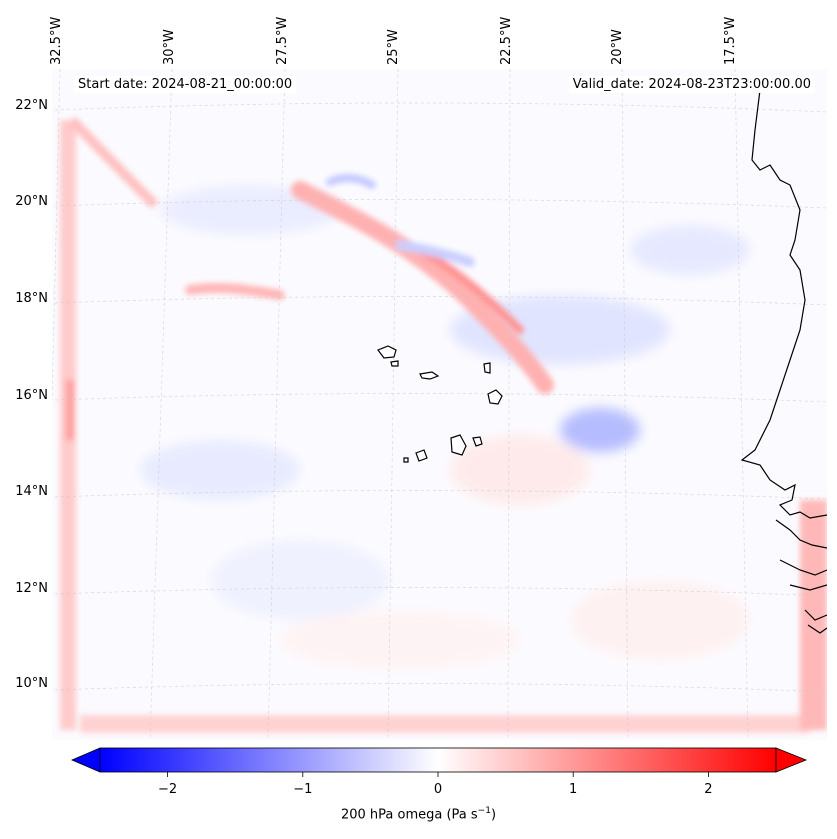  What do you see at coordinates (708, 789) in the screenshot?
I see `colorbar-tick-label: 2` at bounding box center [708, 789].